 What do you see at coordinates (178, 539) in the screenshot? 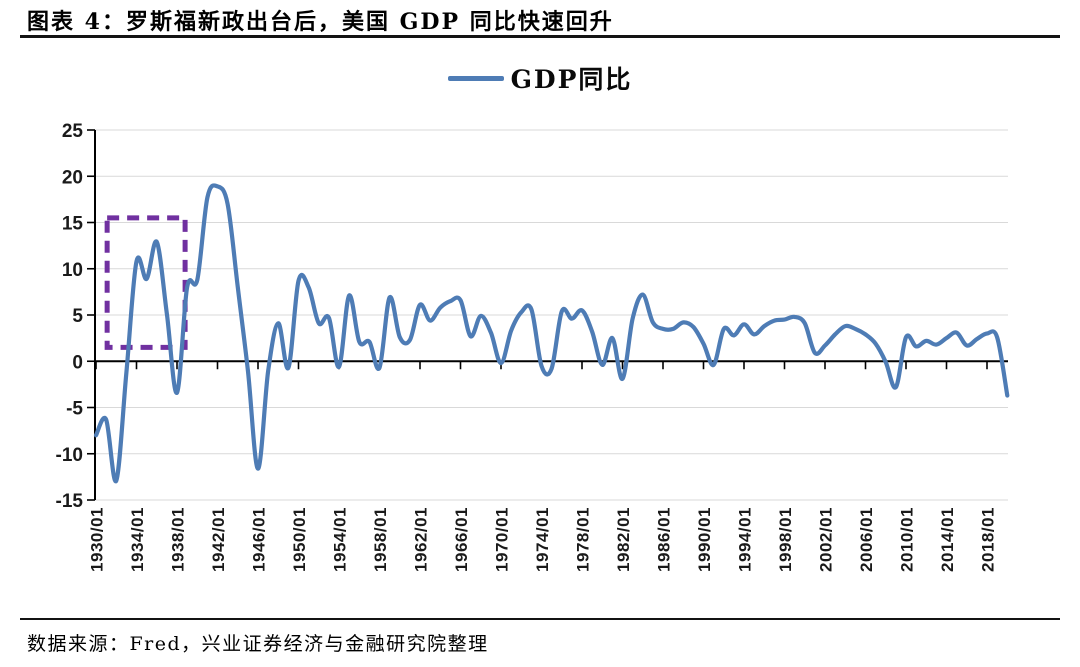
I see `svg-text: 1938/01` at bounding box center [178, 539].